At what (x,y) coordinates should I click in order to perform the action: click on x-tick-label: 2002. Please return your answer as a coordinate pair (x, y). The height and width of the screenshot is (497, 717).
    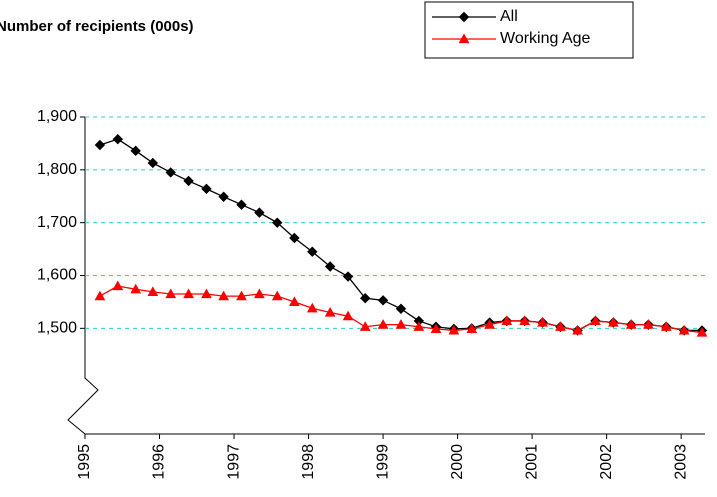
    Looking at the image, I should click on (606, 462).